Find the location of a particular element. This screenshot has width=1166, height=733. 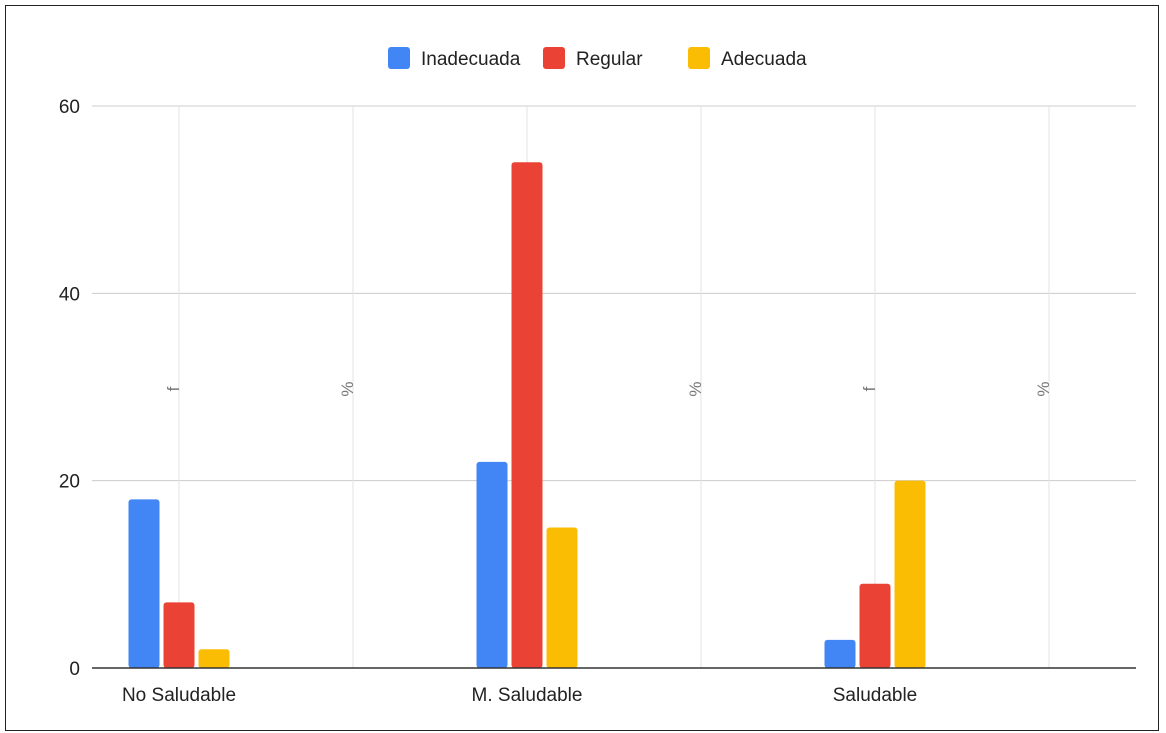

sub-column-label-4: f is located at coordinates (869, 388).